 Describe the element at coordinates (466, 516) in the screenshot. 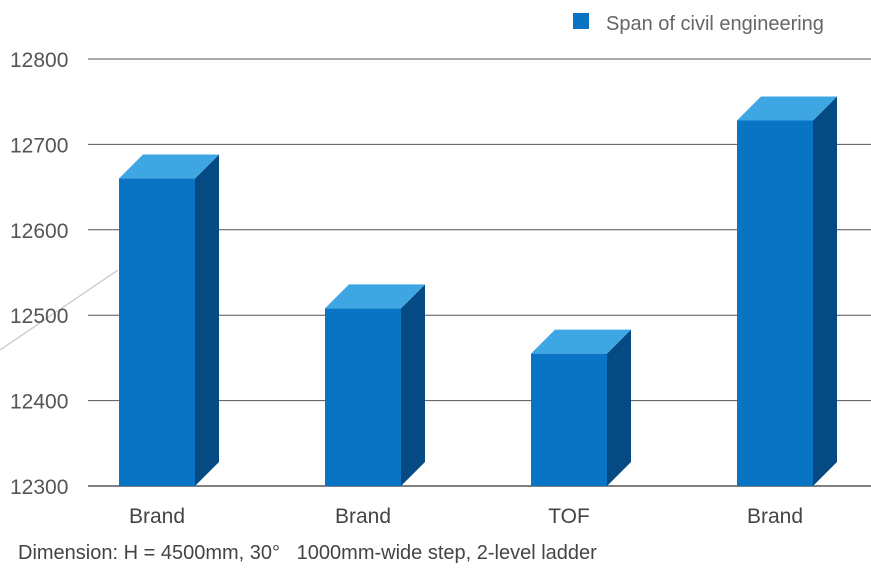

I see `x-axis-ticks: Brand Brand TOF Brand` at that location.